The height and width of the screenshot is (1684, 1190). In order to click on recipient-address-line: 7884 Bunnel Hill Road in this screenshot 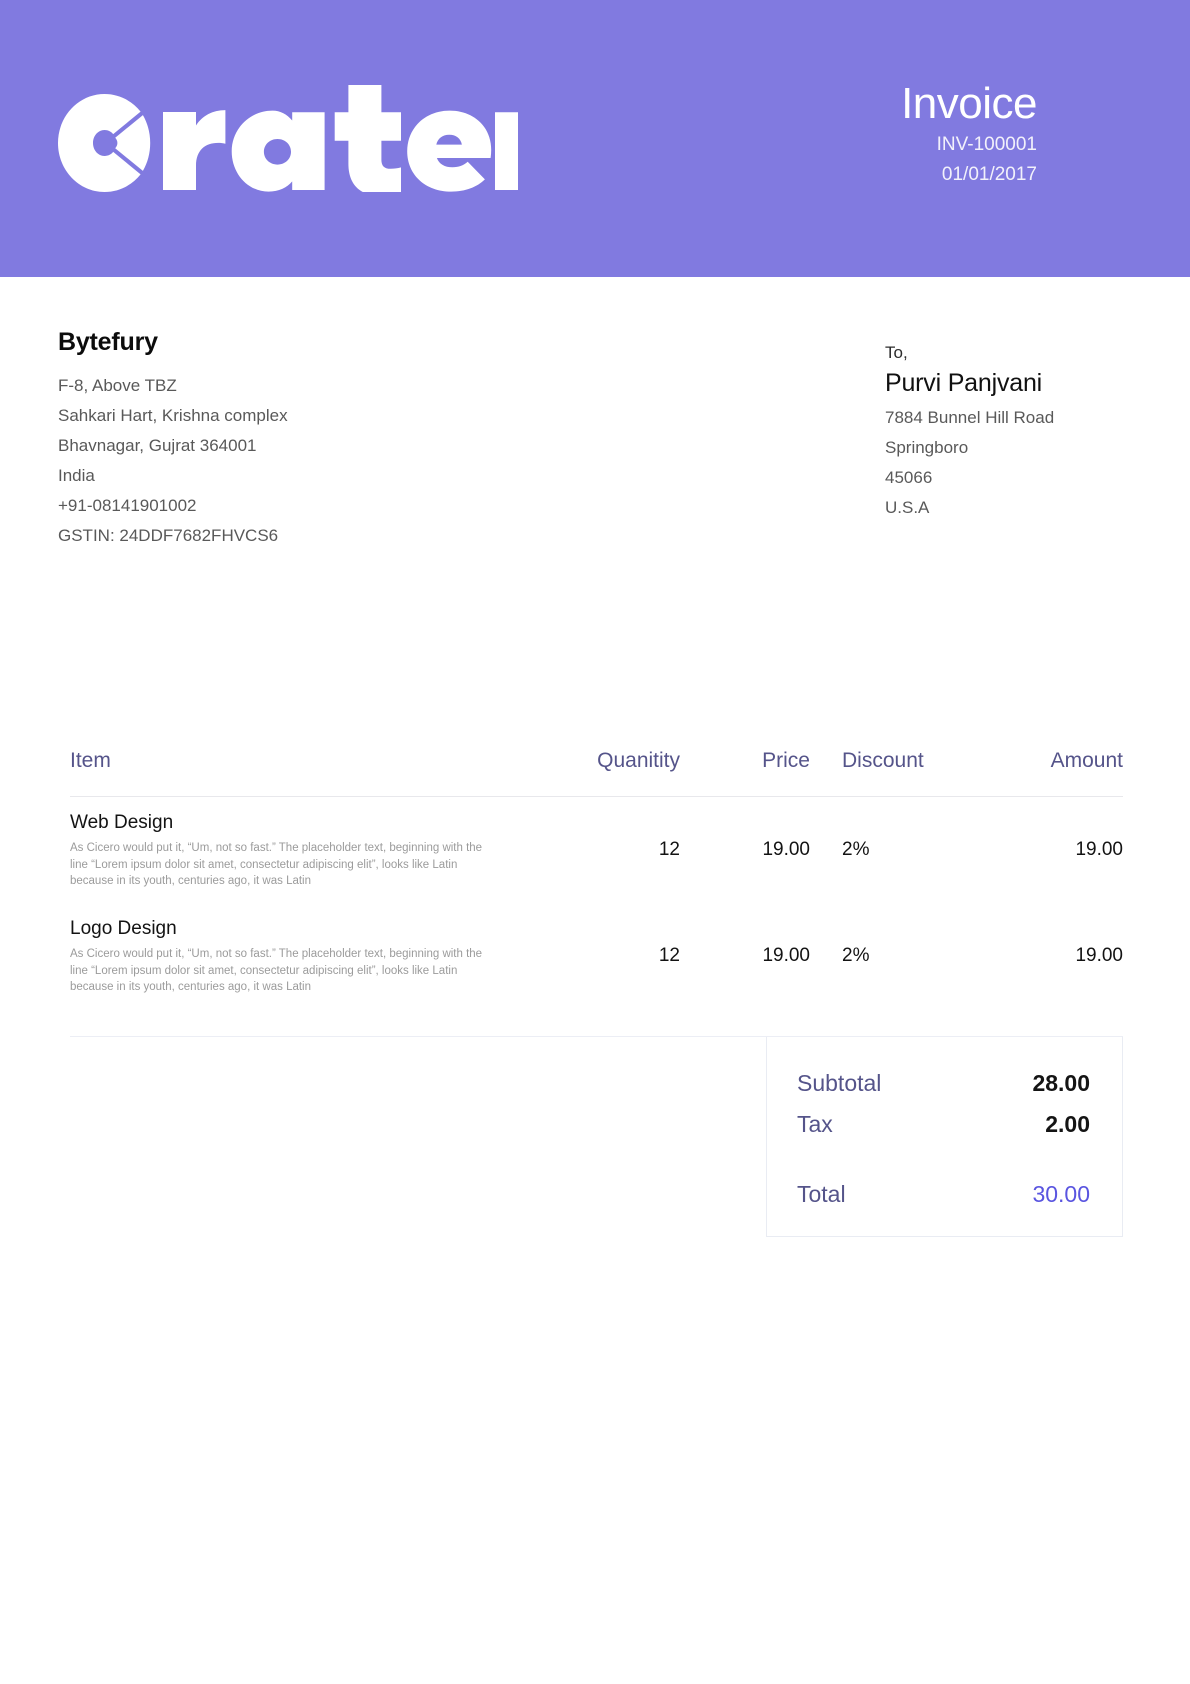, I will do `click(970, 417)`.